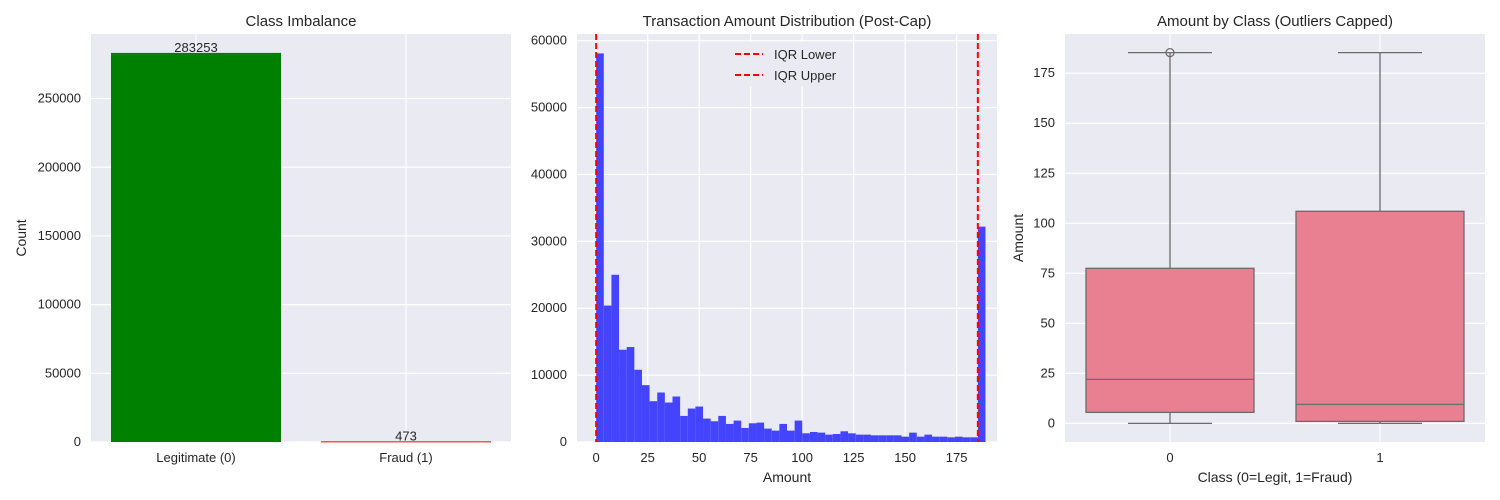 This screenshot has width=1500, height=500. What do you see at coordinates (1275, 21) in the screenshot?
I see `chart-title-3: Amount by Class (Outliers Capped)` at bounding box center [1275, 21].